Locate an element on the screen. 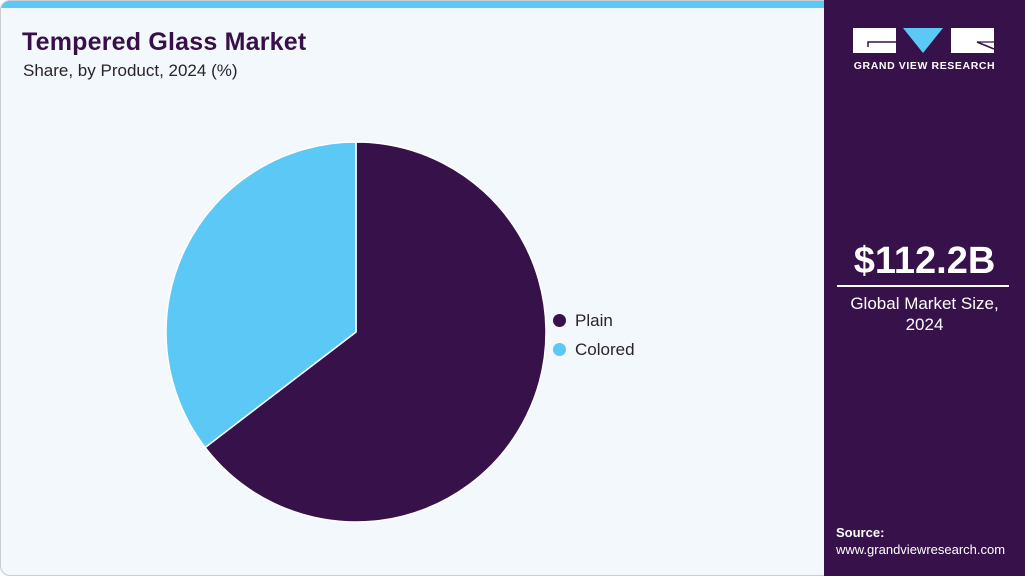 Image resolution: width=1025 pixels, height=576 pixels. legend-label: Plain is located at coordinates (594, 320).